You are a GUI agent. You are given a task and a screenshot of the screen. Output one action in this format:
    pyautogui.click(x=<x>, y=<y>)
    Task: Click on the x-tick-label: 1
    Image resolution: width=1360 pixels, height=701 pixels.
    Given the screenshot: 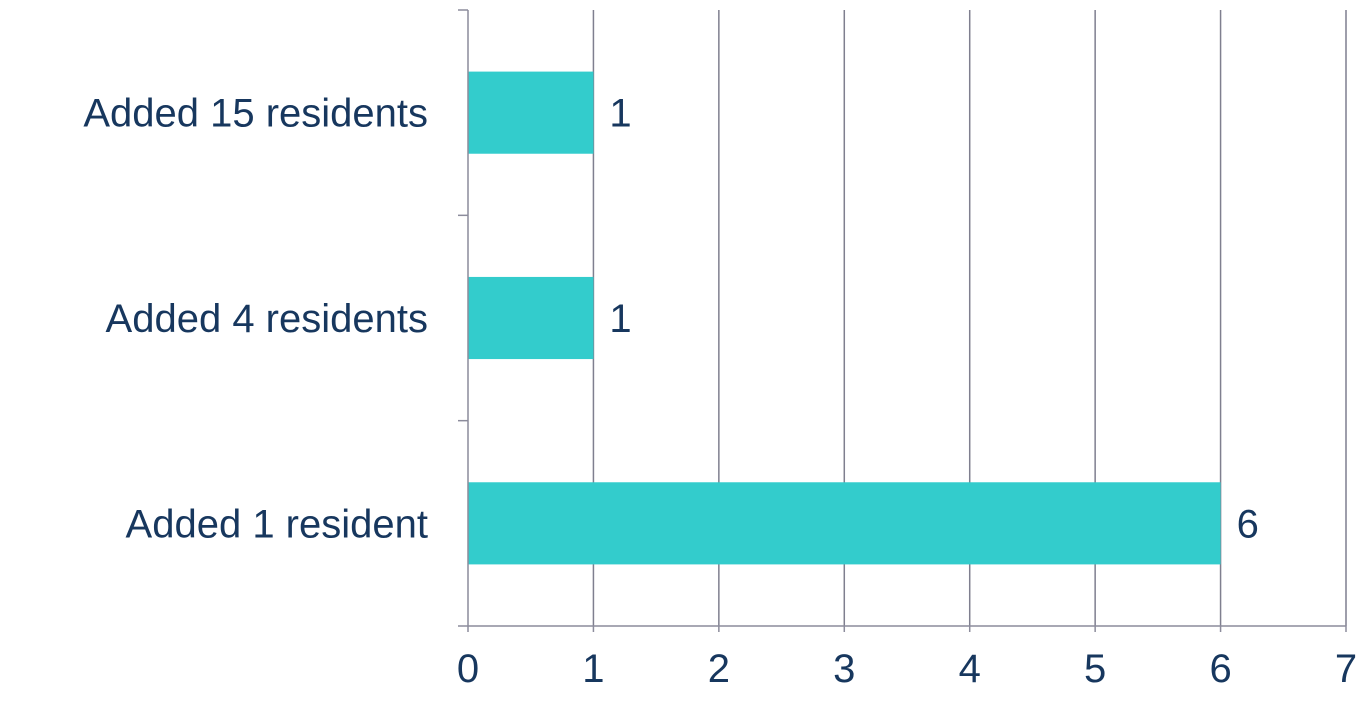 What is the action you would take?
    pyautogui.click(x=593, y=669)
    